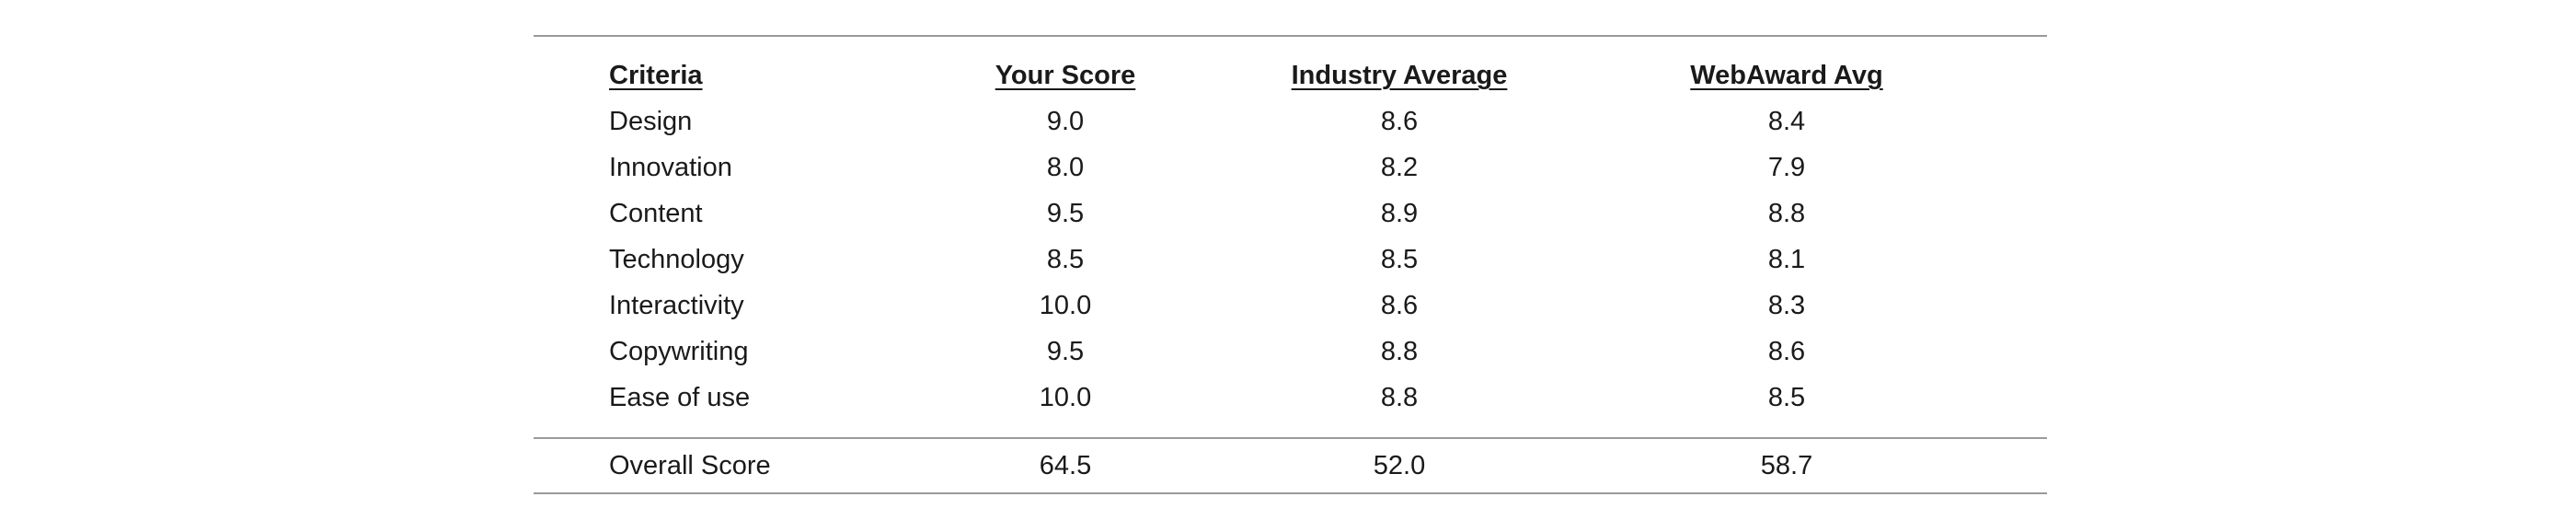 Image resolution: width=2576 pixels, height=520 pixels. What do you see at coordinates (1290, 438) in the screenshot?
I see `total-divider` at bounding box center [1290, 438].